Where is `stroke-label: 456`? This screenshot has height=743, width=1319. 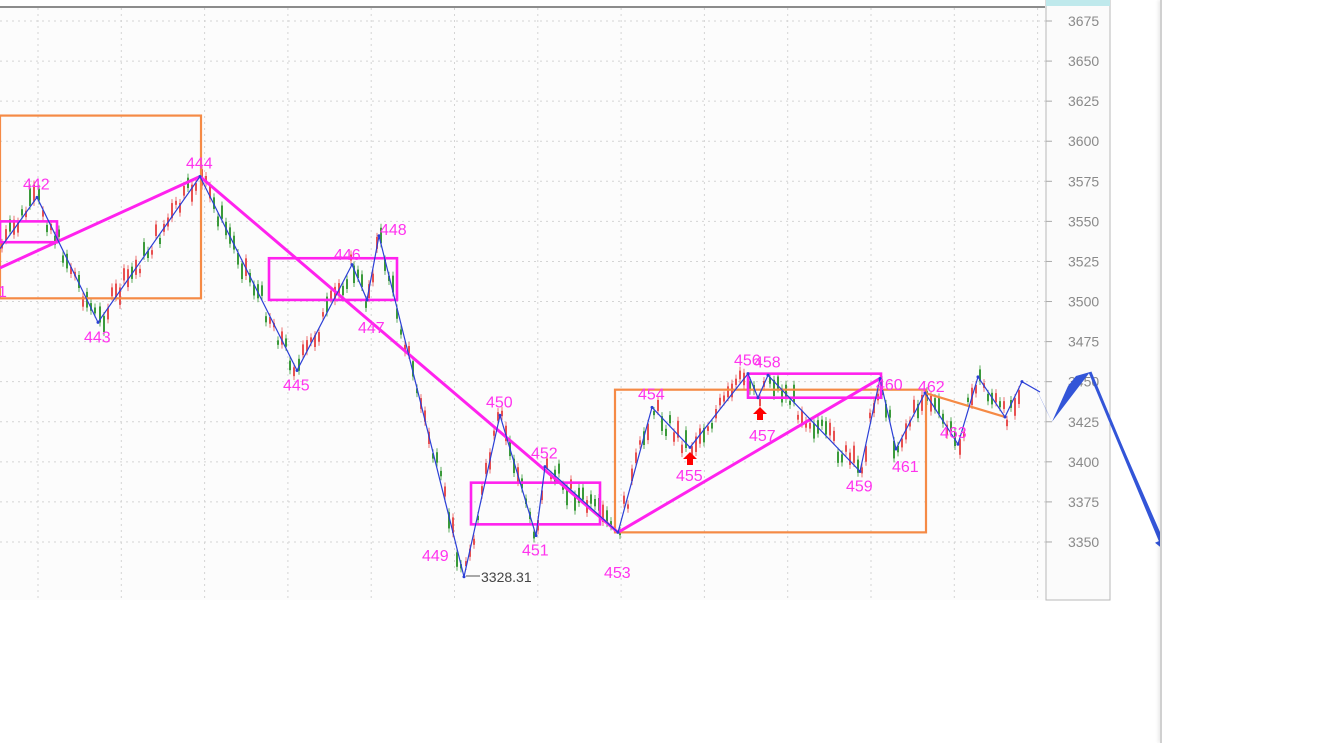
stroke-label: 456 is located at coordinates (747, 361).